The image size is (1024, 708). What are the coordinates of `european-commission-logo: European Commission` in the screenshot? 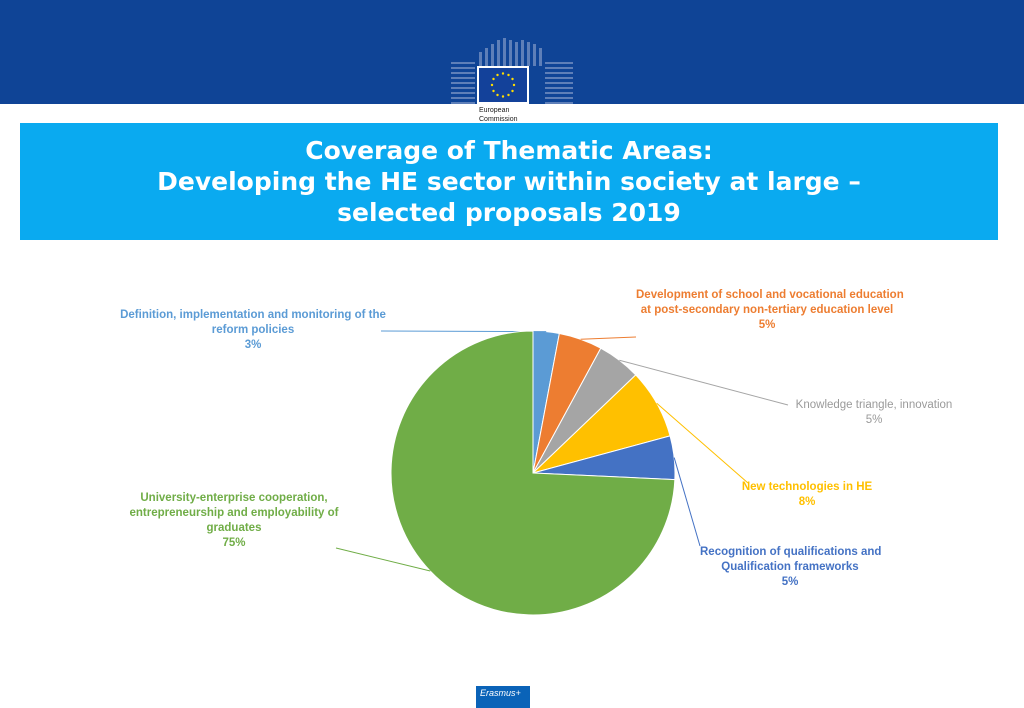 It's located at (512, 81).